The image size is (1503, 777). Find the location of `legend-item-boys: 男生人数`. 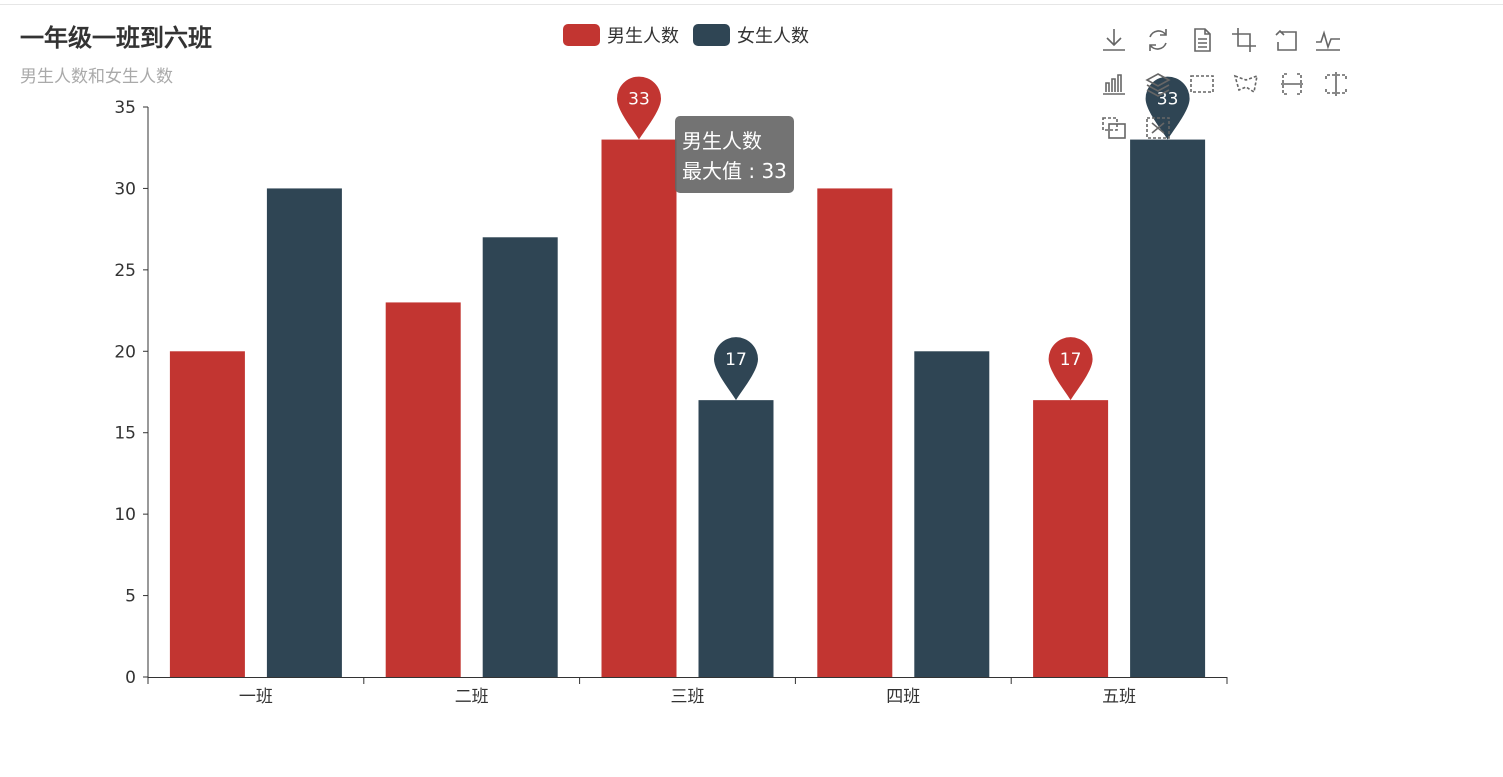

legend-item-boys: 男生人数 is located at coordinates (621, 35).